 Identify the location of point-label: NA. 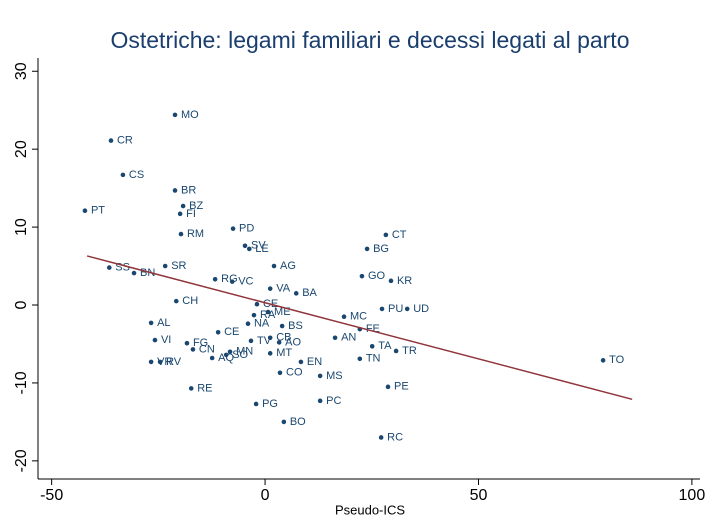
(262, 324).